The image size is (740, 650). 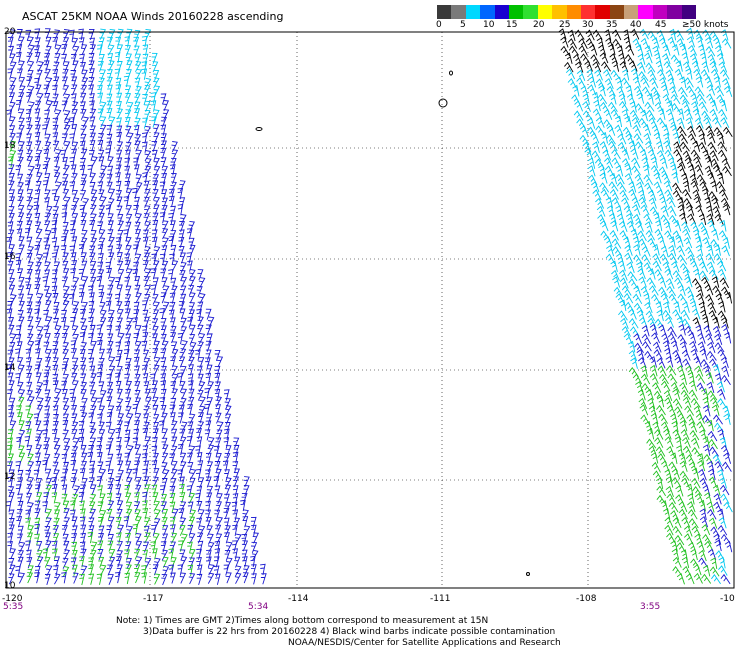 I want to click on colorbar-swatch, so click(x=674, y=12).